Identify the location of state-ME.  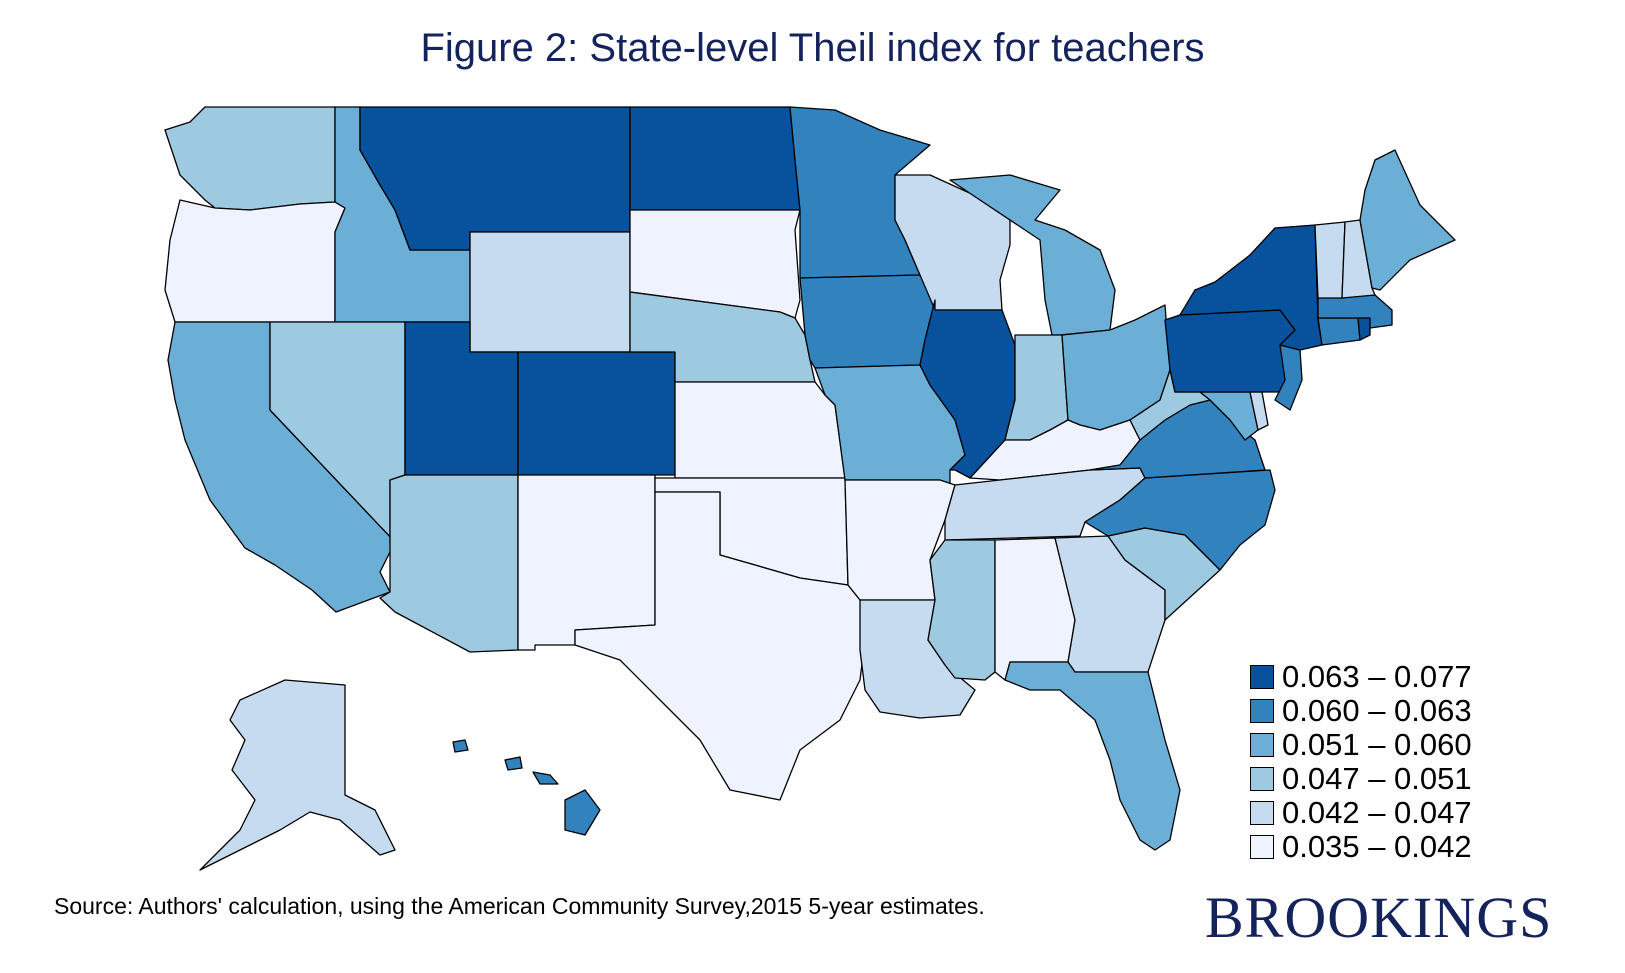
(1407, 220).